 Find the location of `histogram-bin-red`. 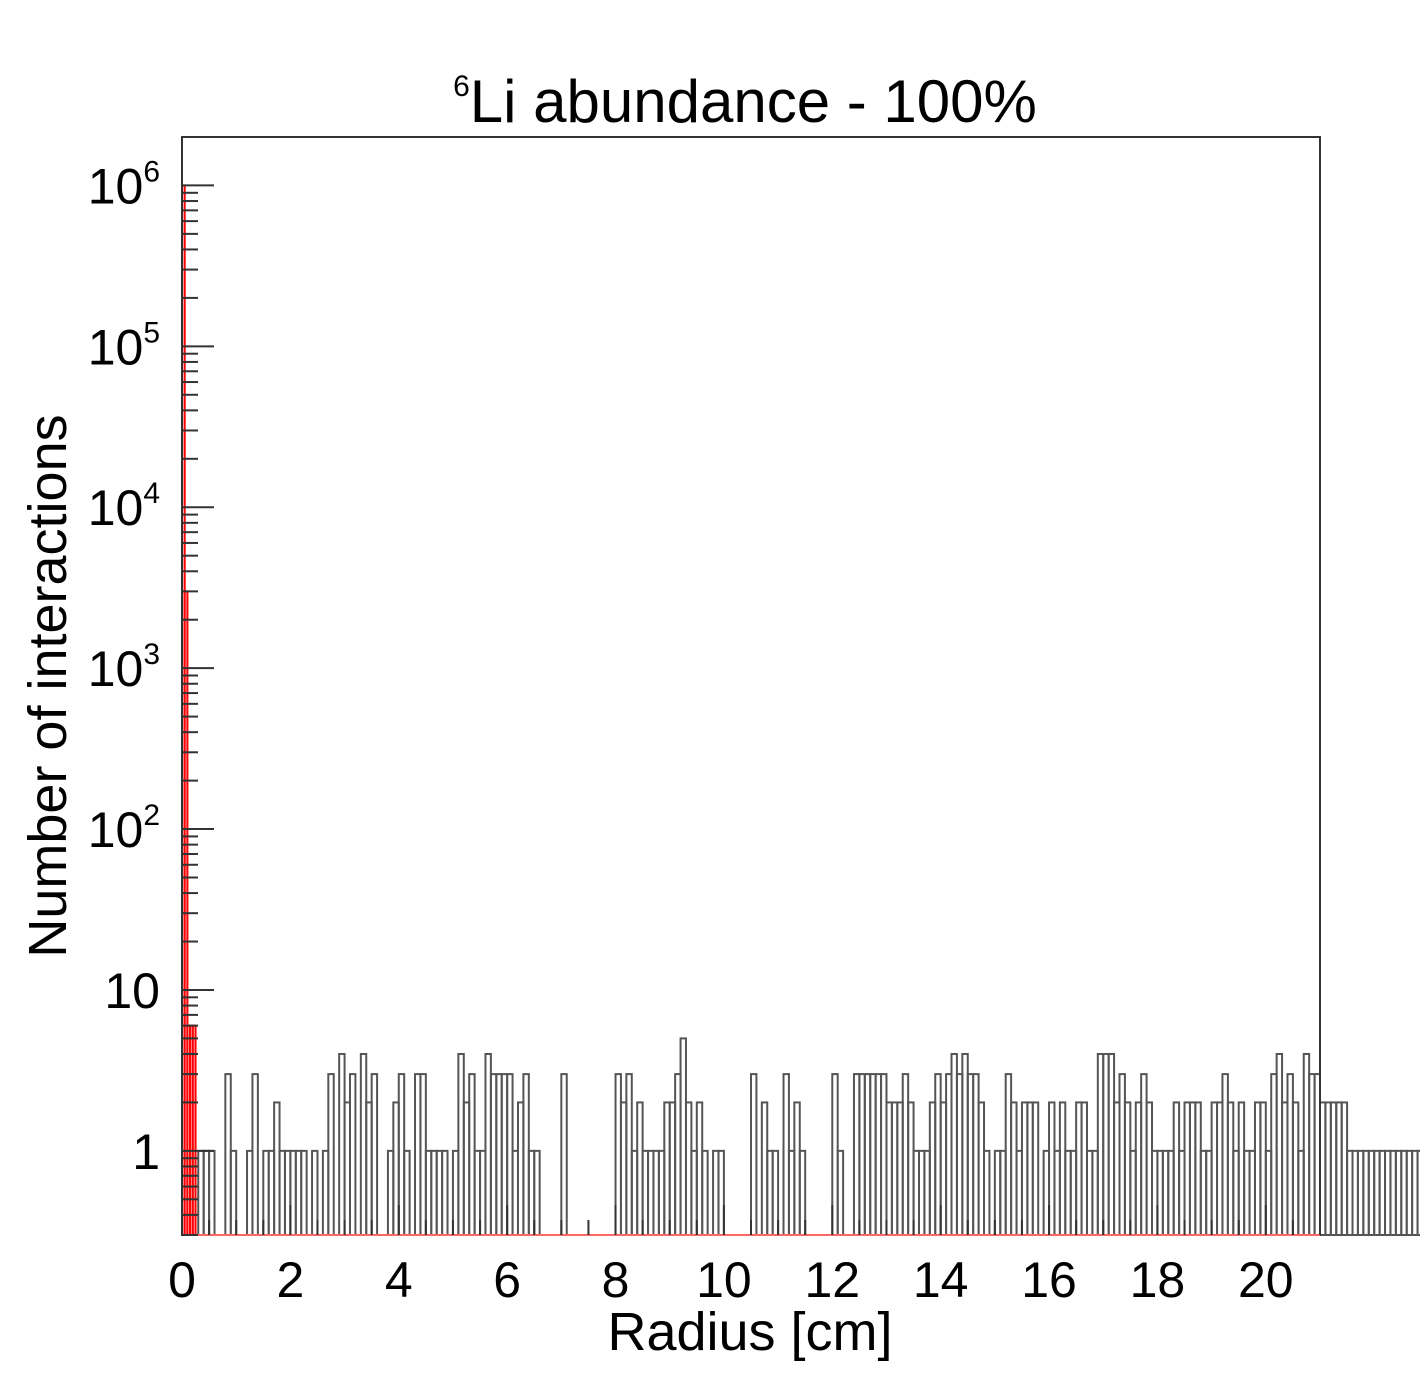

histogram-bin-red is located at coordinates (194, 1130).